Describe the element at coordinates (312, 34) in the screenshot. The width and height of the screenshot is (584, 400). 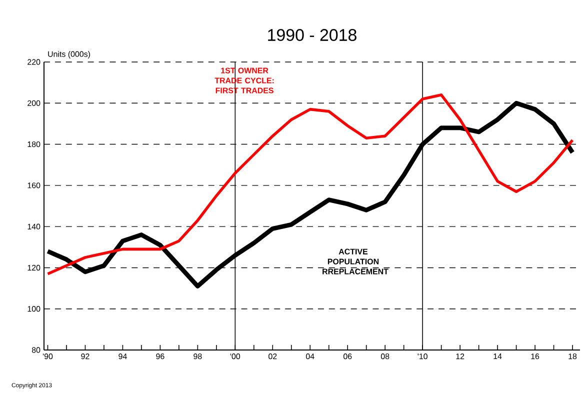
I see `chart-title: 1990 - 2018` at that location.